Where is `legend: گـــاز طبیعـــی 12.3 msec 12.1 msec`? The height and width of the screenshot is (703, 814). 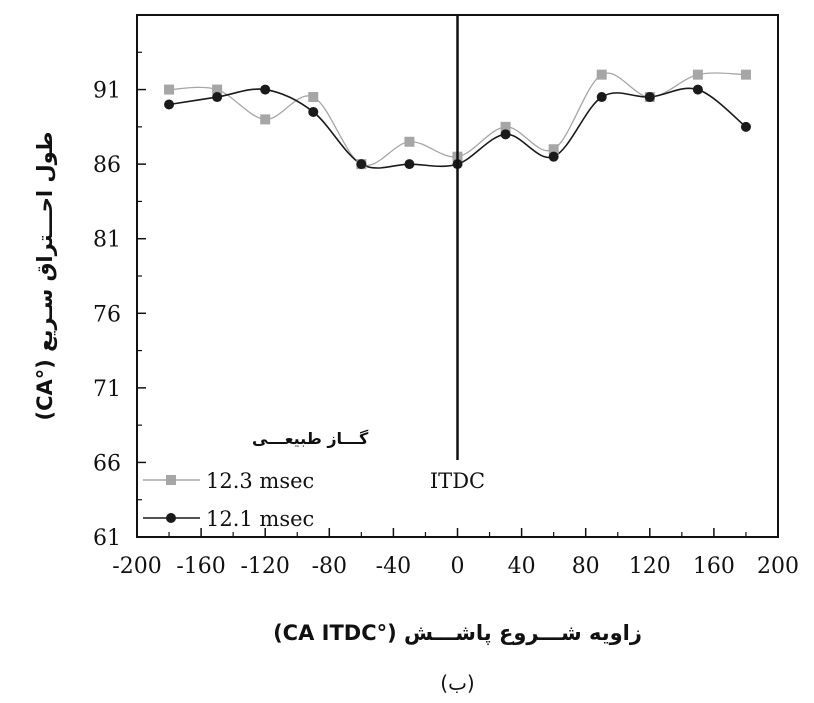
legend: گـــاز طبیعـــی 12.3 msec 12.1 msec is located at coordinates (256, 480).